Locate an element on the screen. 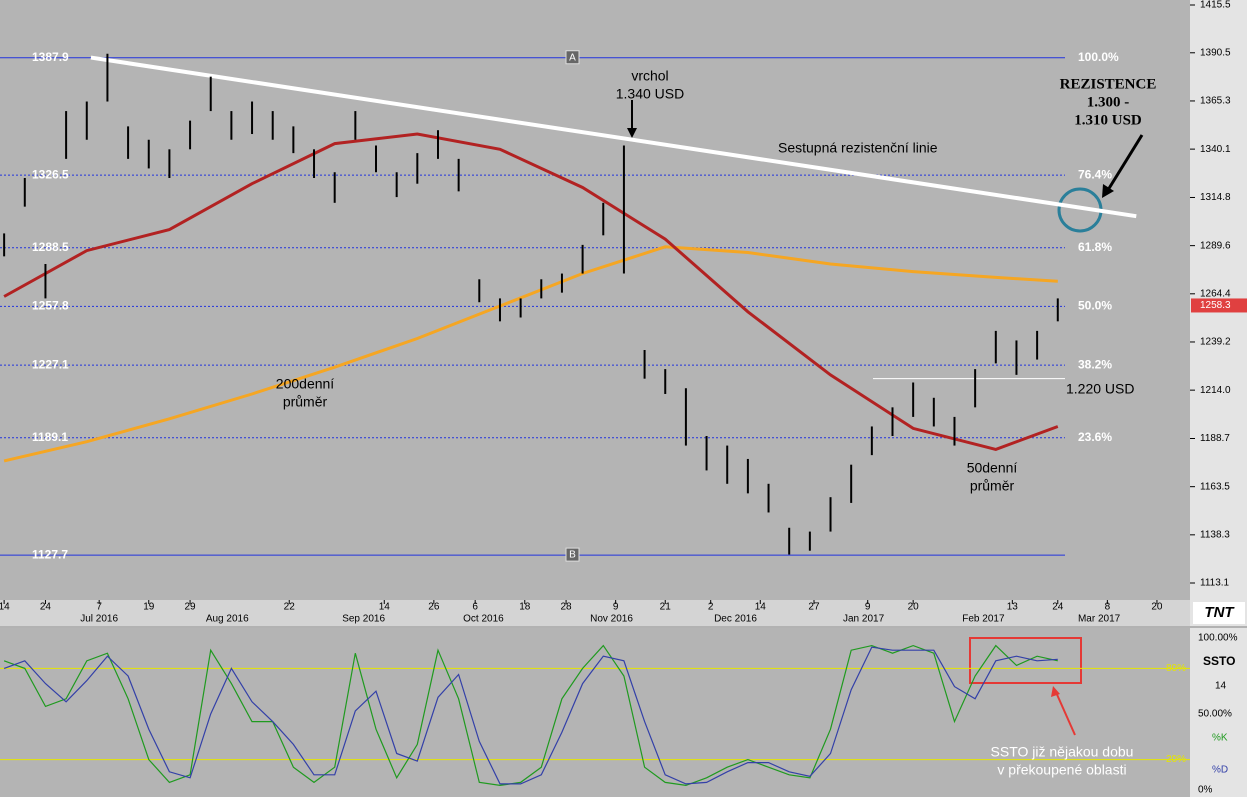  y-axis-strip is located at coordinates (1218, 313).